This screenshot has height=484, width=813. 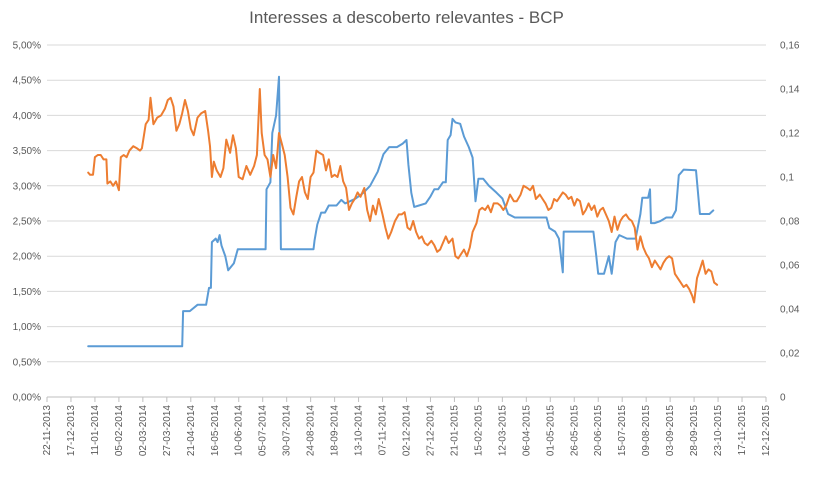 I want to click on y-right-tick-label: 0,14, so click(x=790, y=90).